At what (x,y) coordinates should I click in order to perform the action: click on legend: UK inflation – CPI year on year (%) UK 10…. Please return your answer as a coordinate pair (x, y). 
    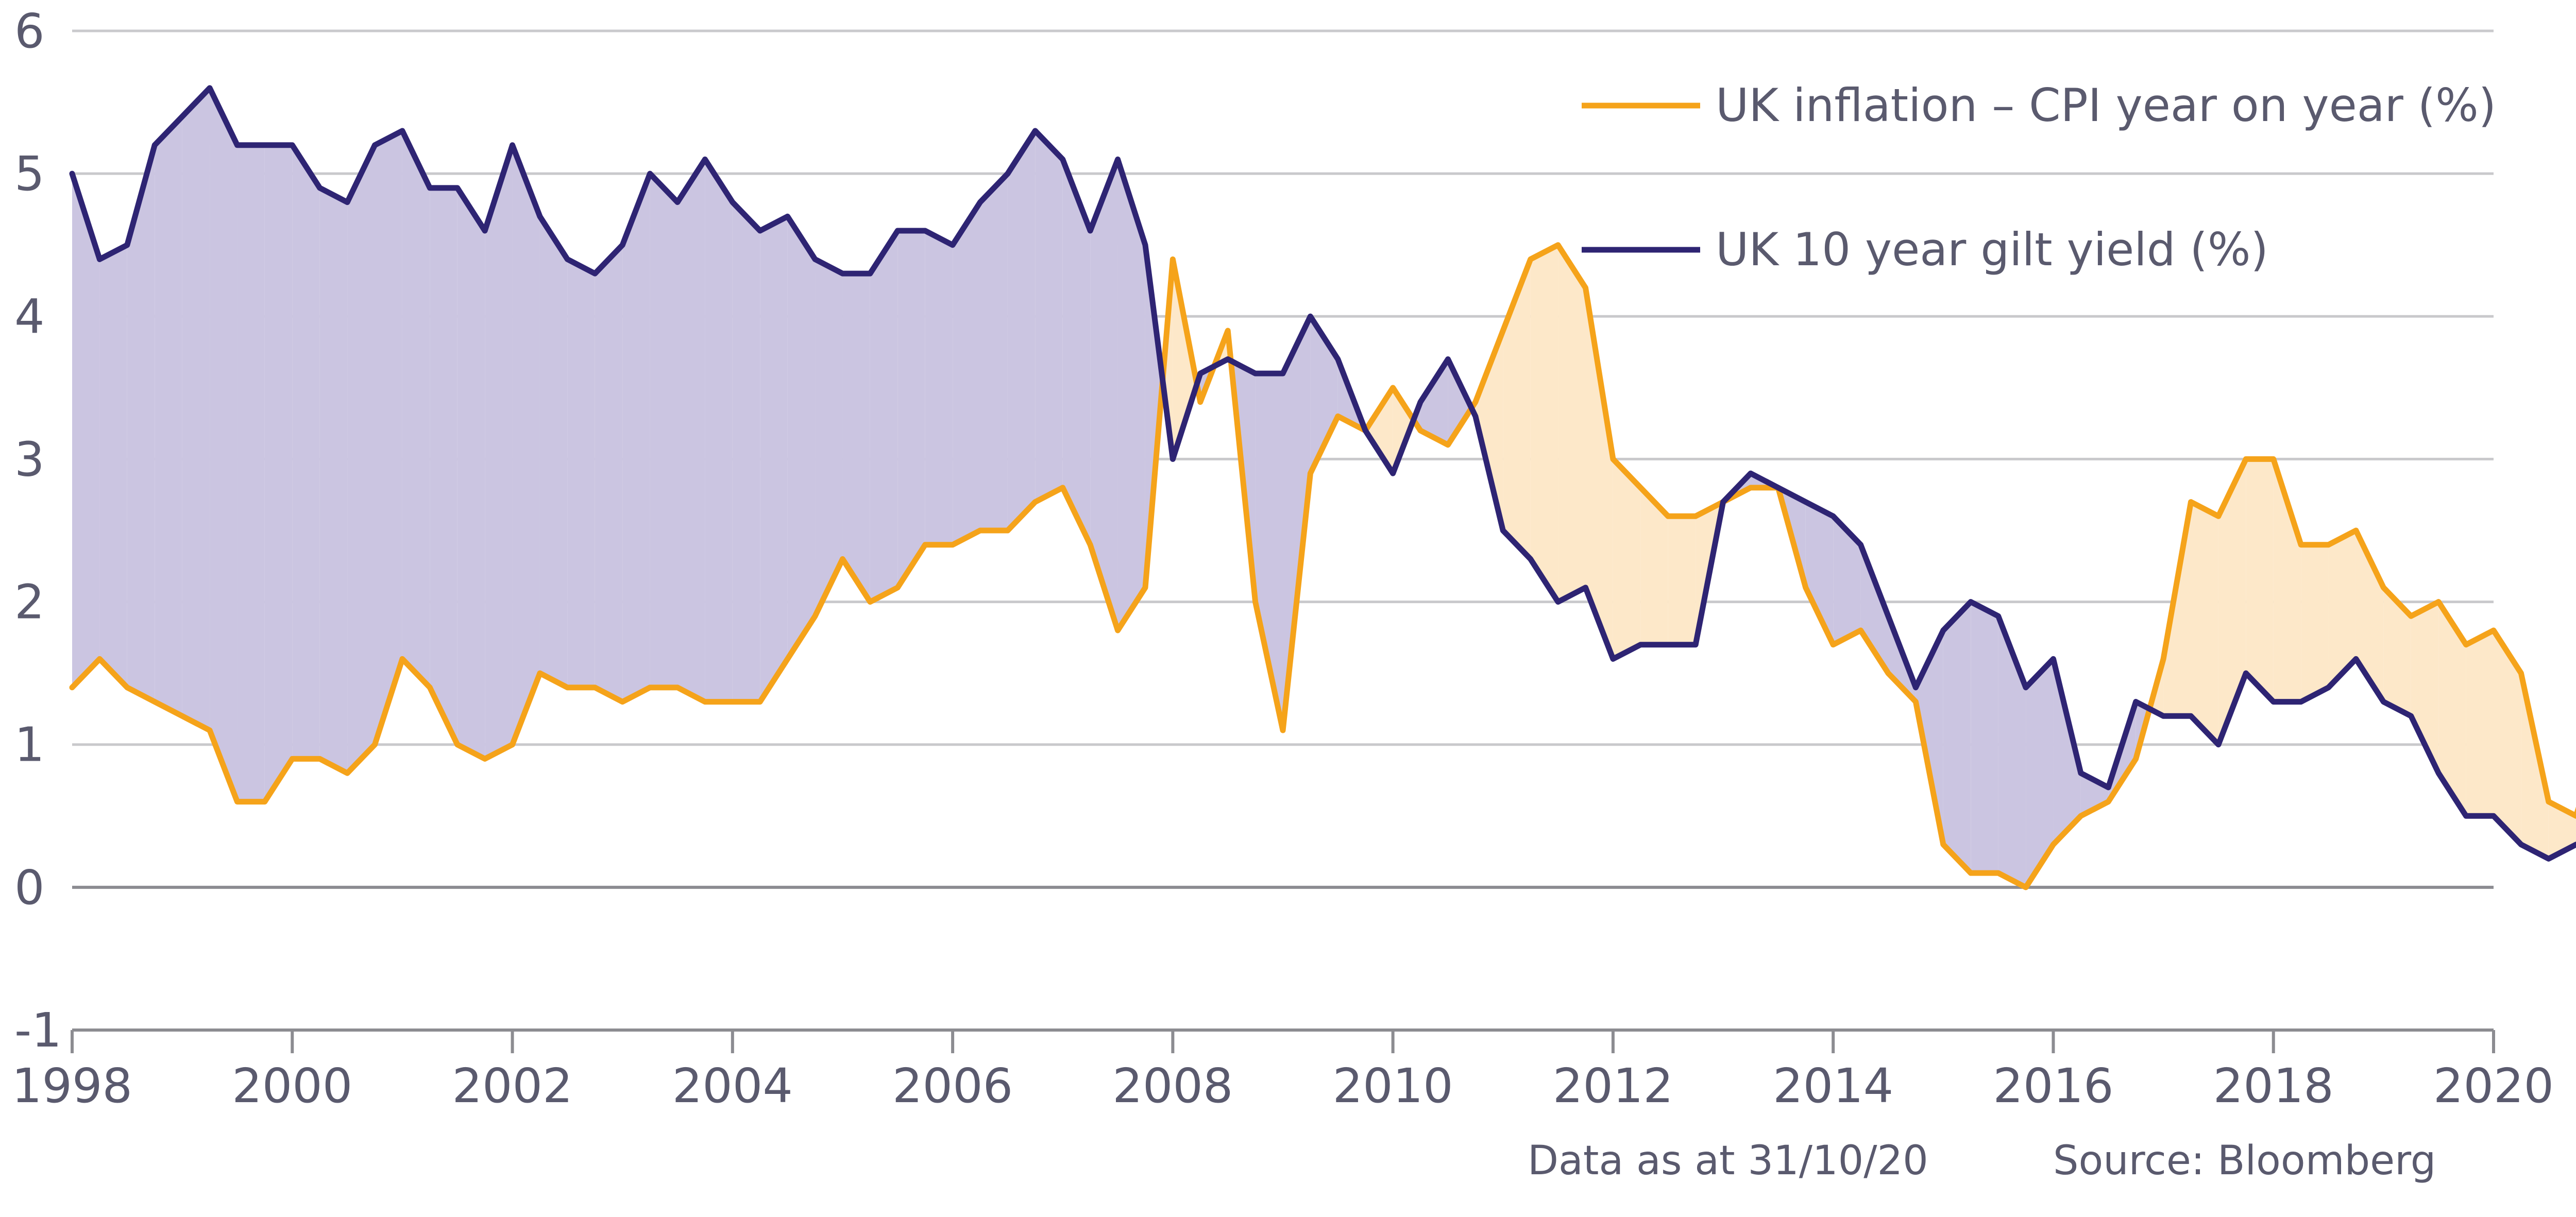
    Looking at the image, I should click on (2039, 177).